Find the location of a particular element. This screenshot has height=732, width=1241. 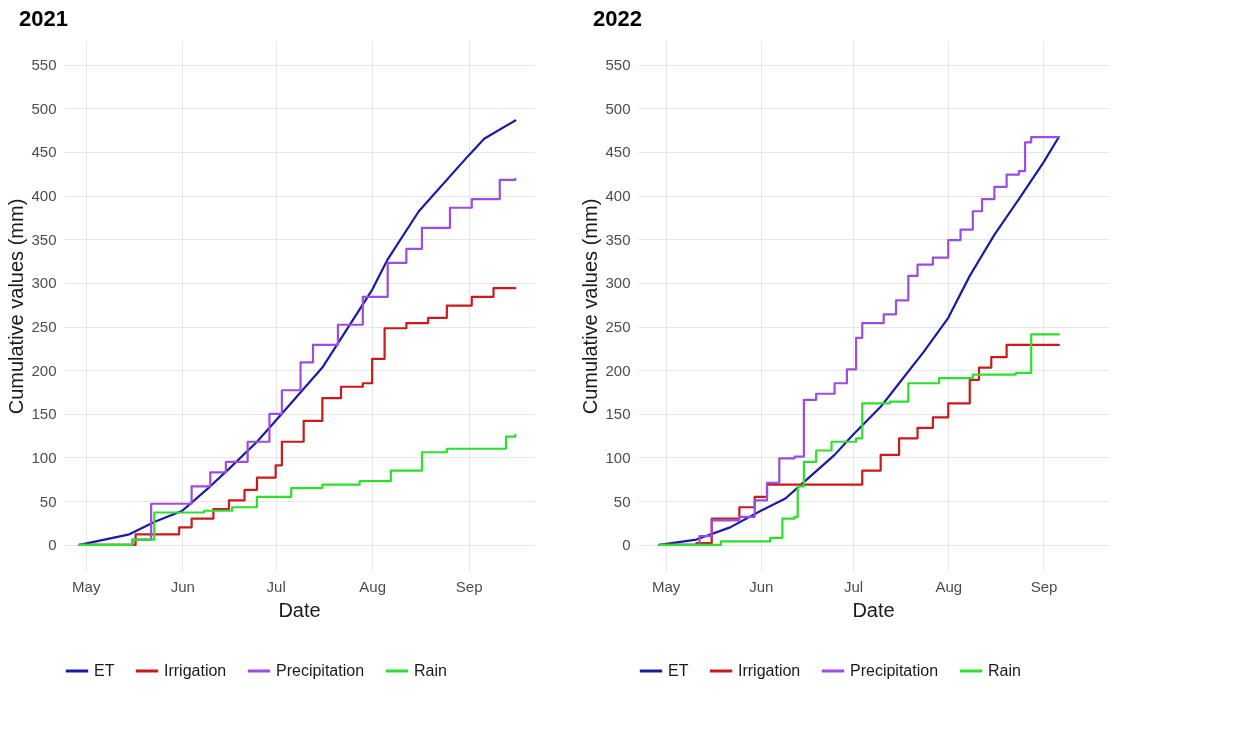

chart-title: 2022 is located at coordinates (617, 18).